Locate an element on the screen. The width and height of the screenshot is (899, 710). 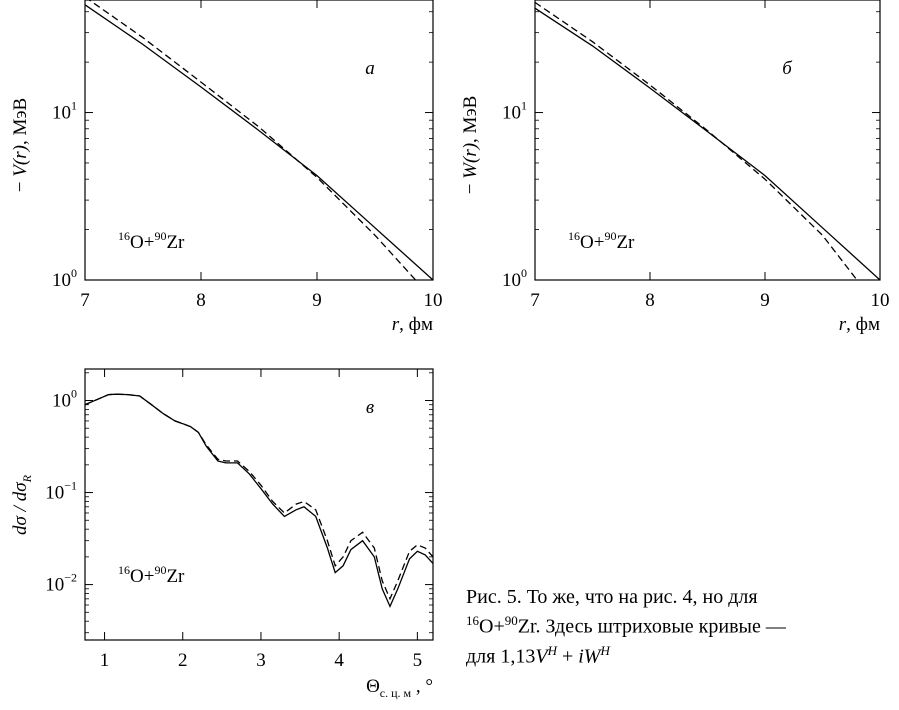
x-axis-label: Θc. ц. м , ° is located at coordinates (399, 688).